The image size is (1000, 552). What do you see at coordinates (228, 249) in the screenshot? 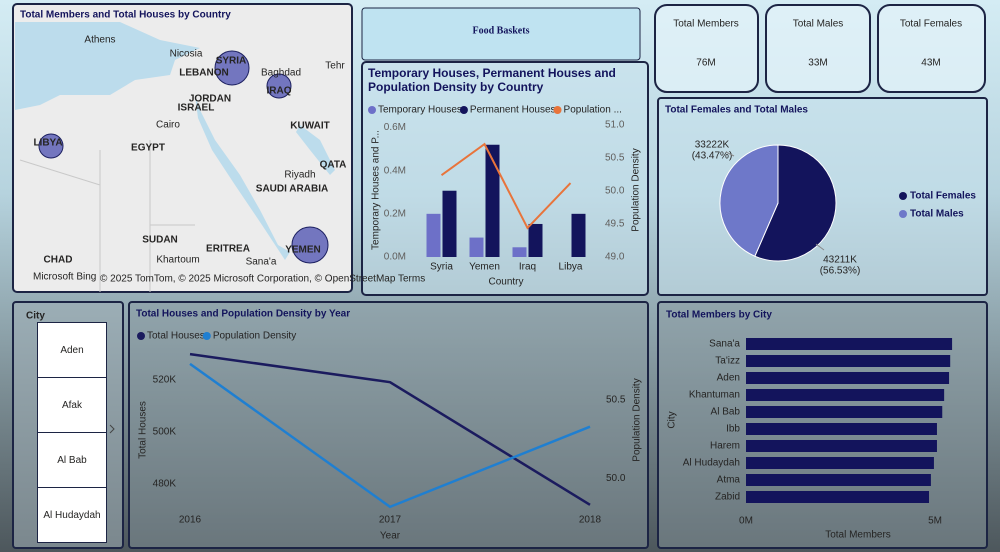
I see `map-label: ERITREA` at bounding box center [228, 249].